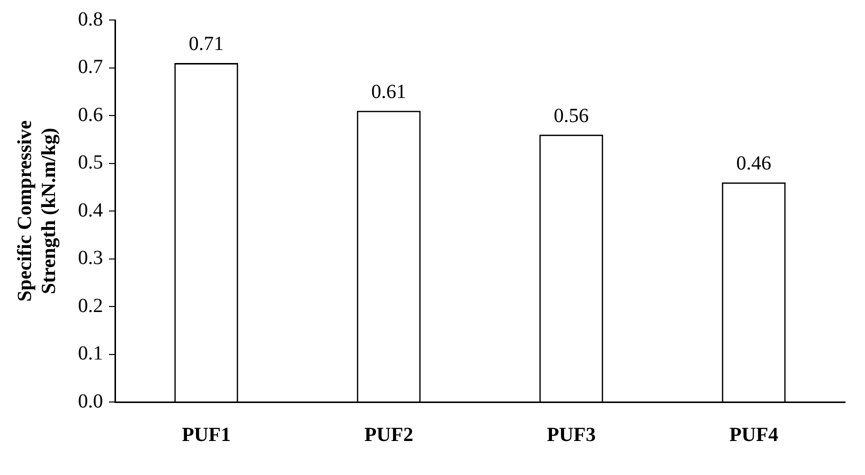 The height and width of the screenshot is (475, 865). I want to click on data-label: 0.56, so click(571, 115).